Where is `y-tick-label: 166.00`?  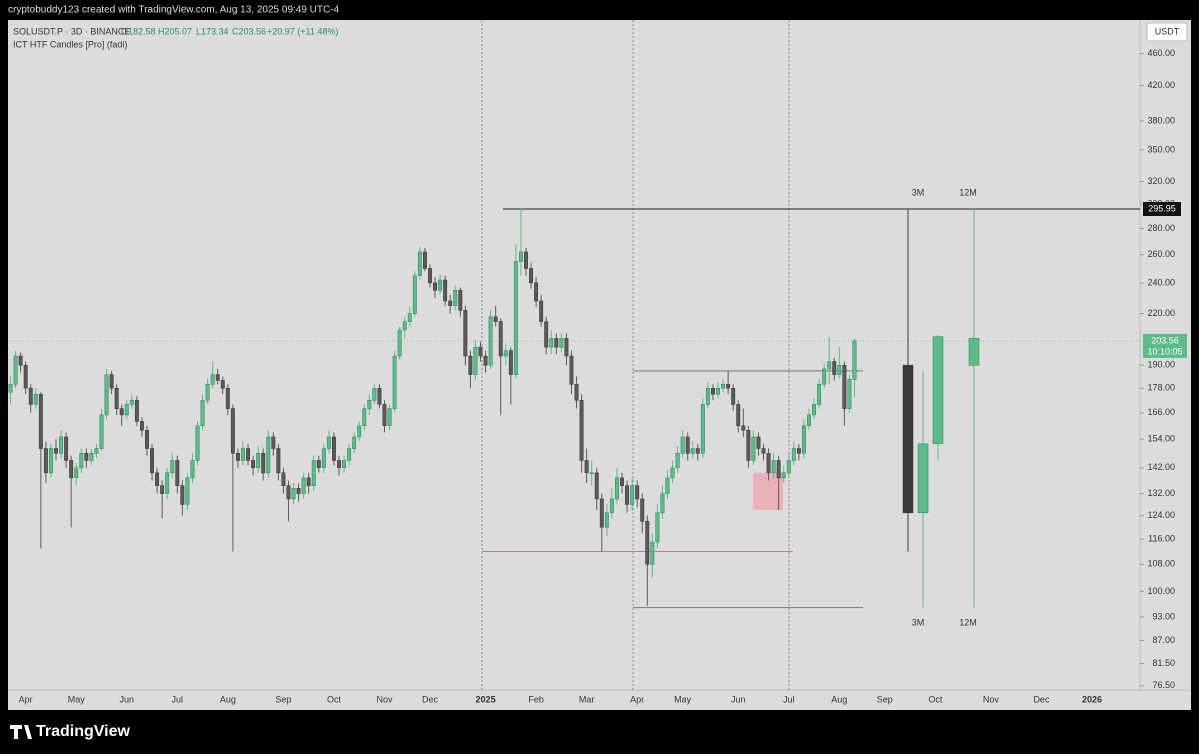 y-tick-label: 166.00 is located at coordinates (1161, 412).